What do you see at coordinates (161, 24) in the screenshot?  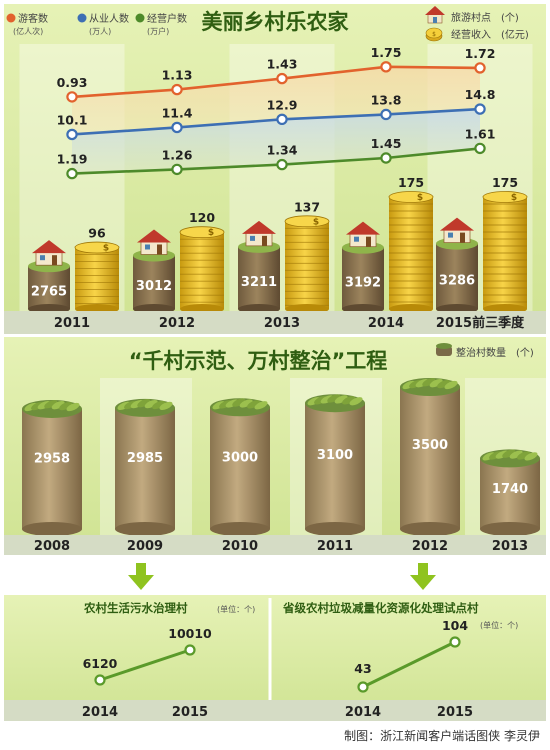 I see `legend-households: 经营户数 (万户)` at bounding box center [161, 24].